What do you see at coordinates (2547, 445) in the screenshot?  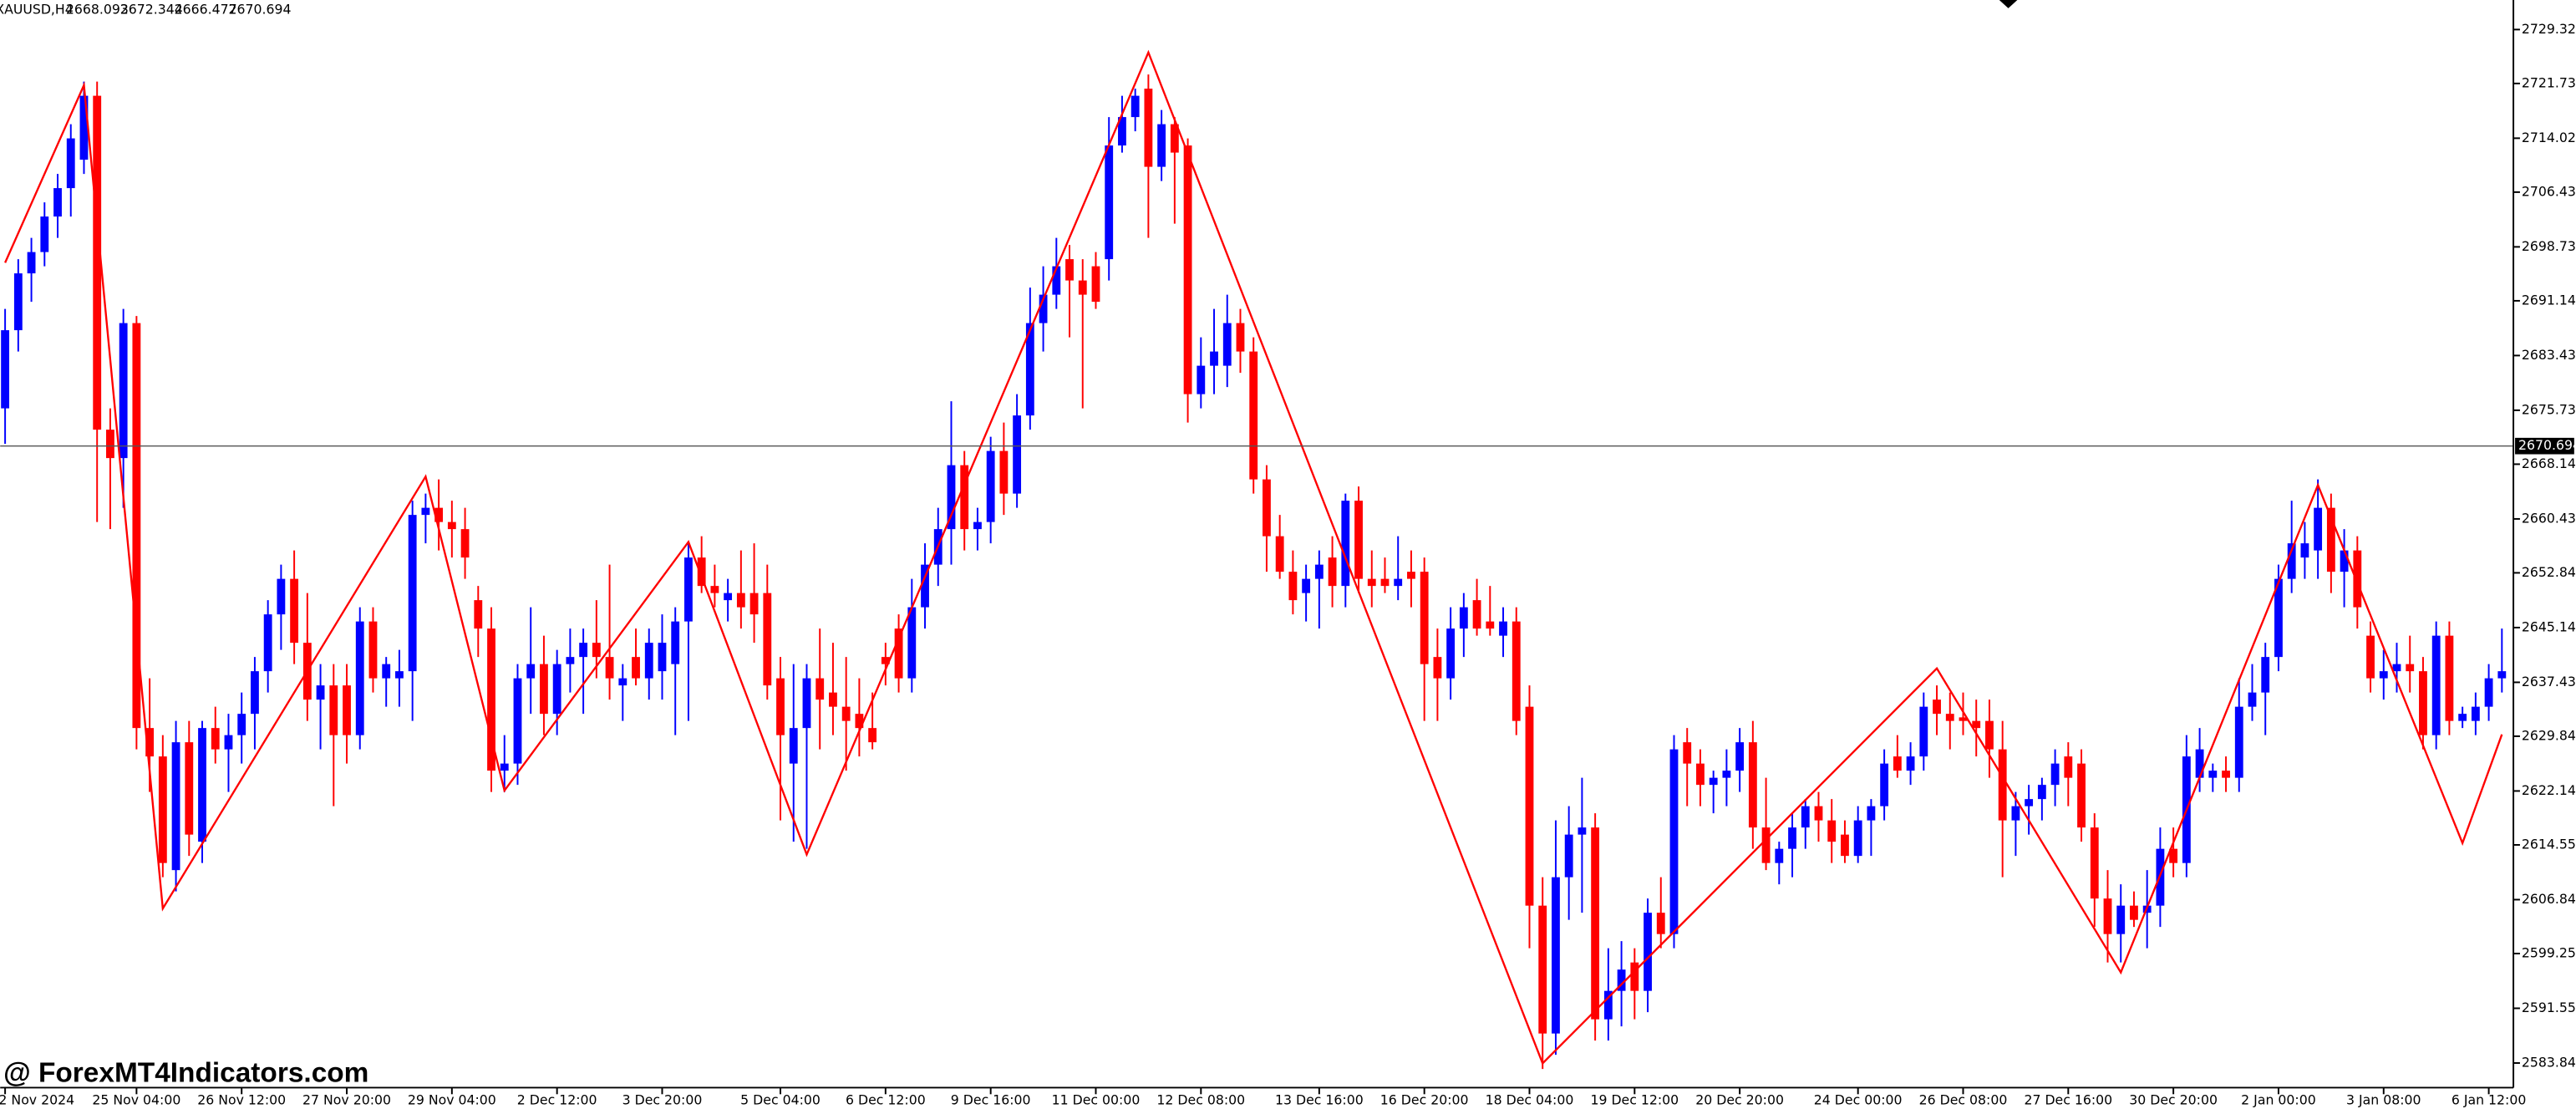 I see `last-price-label: 2670.694` at bounding box center [2547, 445].